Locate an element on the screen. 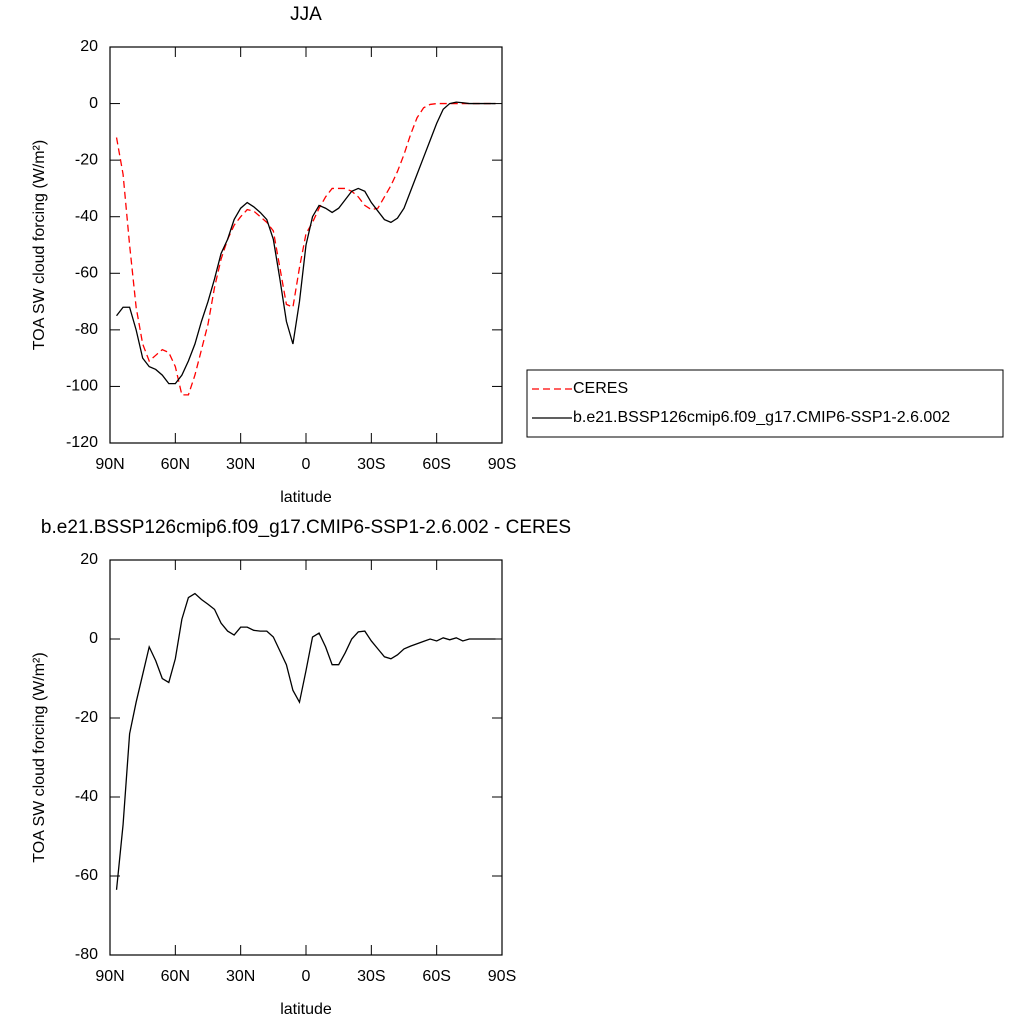 This screenshot has height=1024, width=1024. y-tick-label: -100 is located at coordinates (82, 386).